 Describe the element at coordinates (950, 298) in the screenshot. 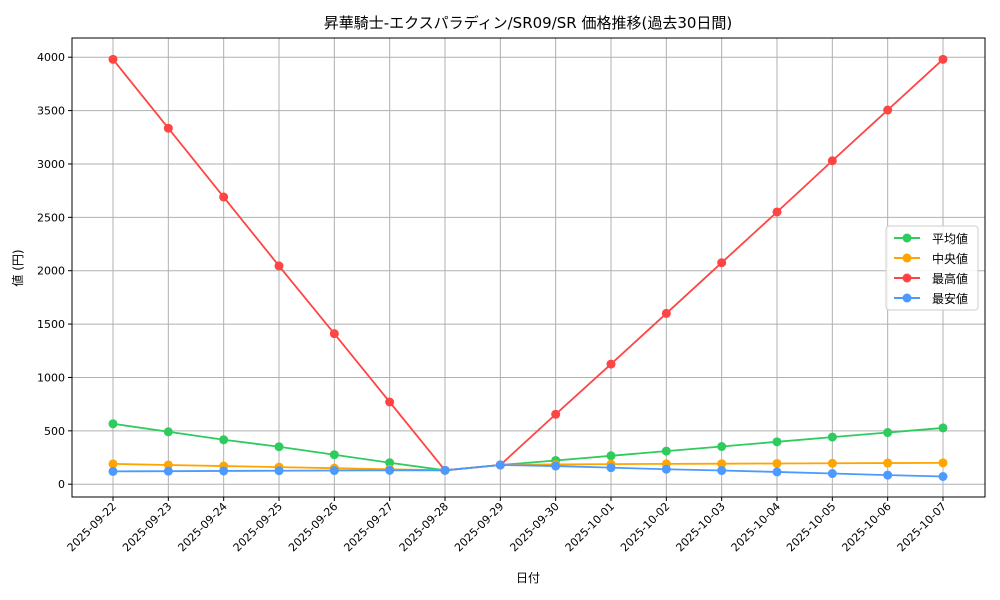

I see `legend-label: 最安値` at that location.